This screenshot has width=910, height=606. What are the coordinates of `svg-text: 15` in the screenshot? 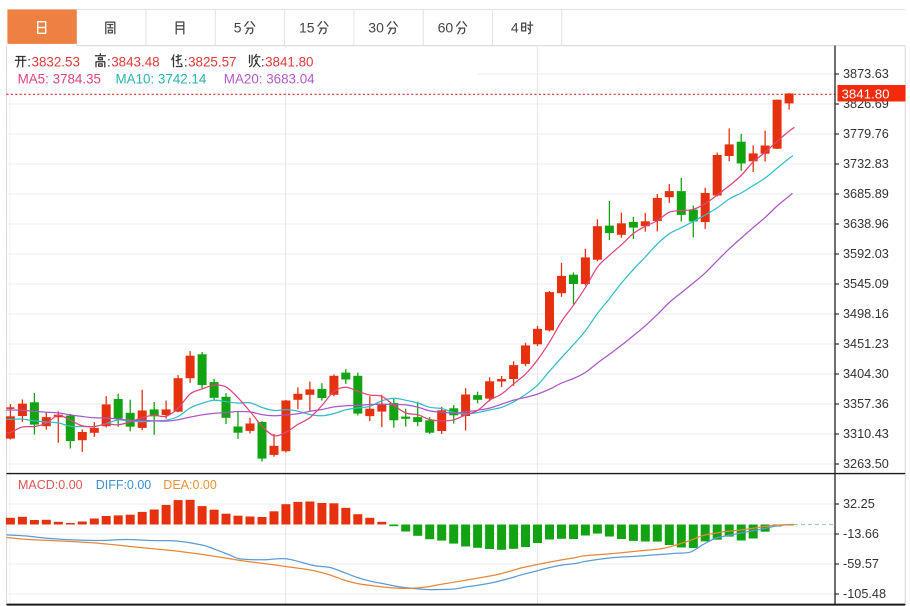 It's located at (307, 28).